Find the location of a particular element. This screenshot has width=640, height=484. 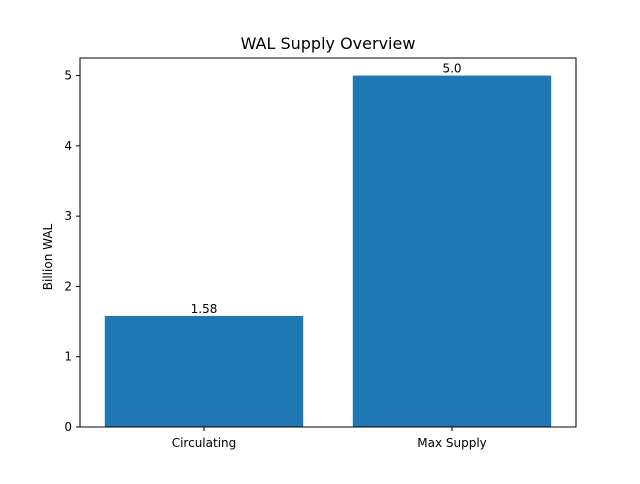

bar-value-label: 1.58 is located at coordinates (204, 309).